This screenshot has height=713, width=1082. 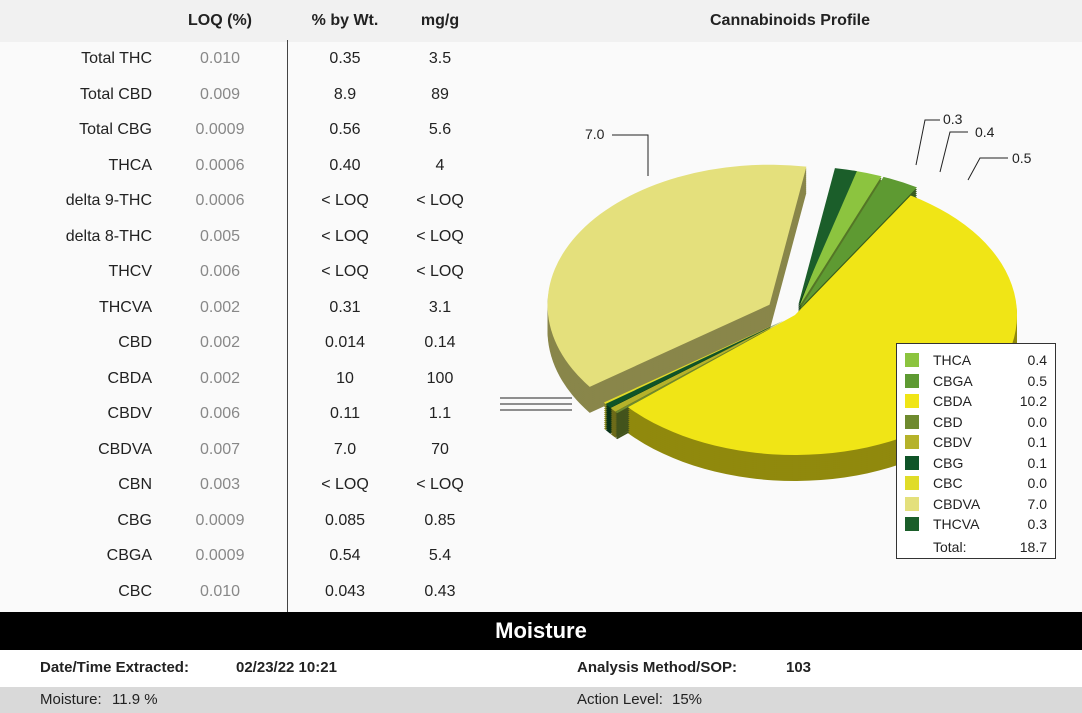 I want to click on chart-title: Cannabinoids Profile, so click(x=789, y=20).